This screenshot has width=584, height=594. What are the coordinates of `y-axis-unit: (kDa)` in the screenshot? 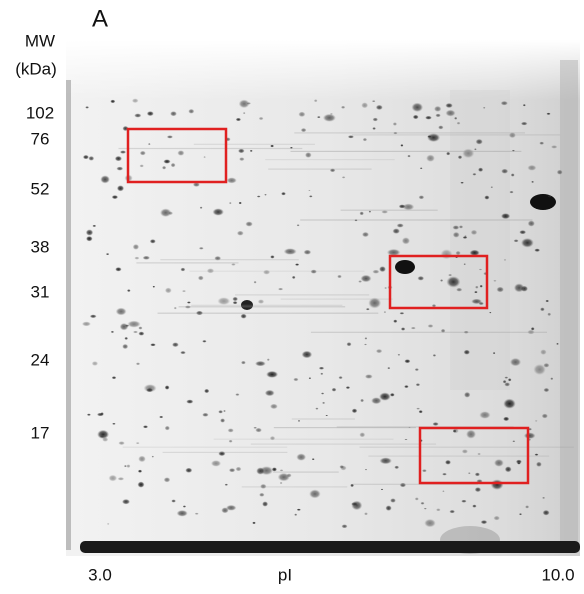 It's located at (36, 68).